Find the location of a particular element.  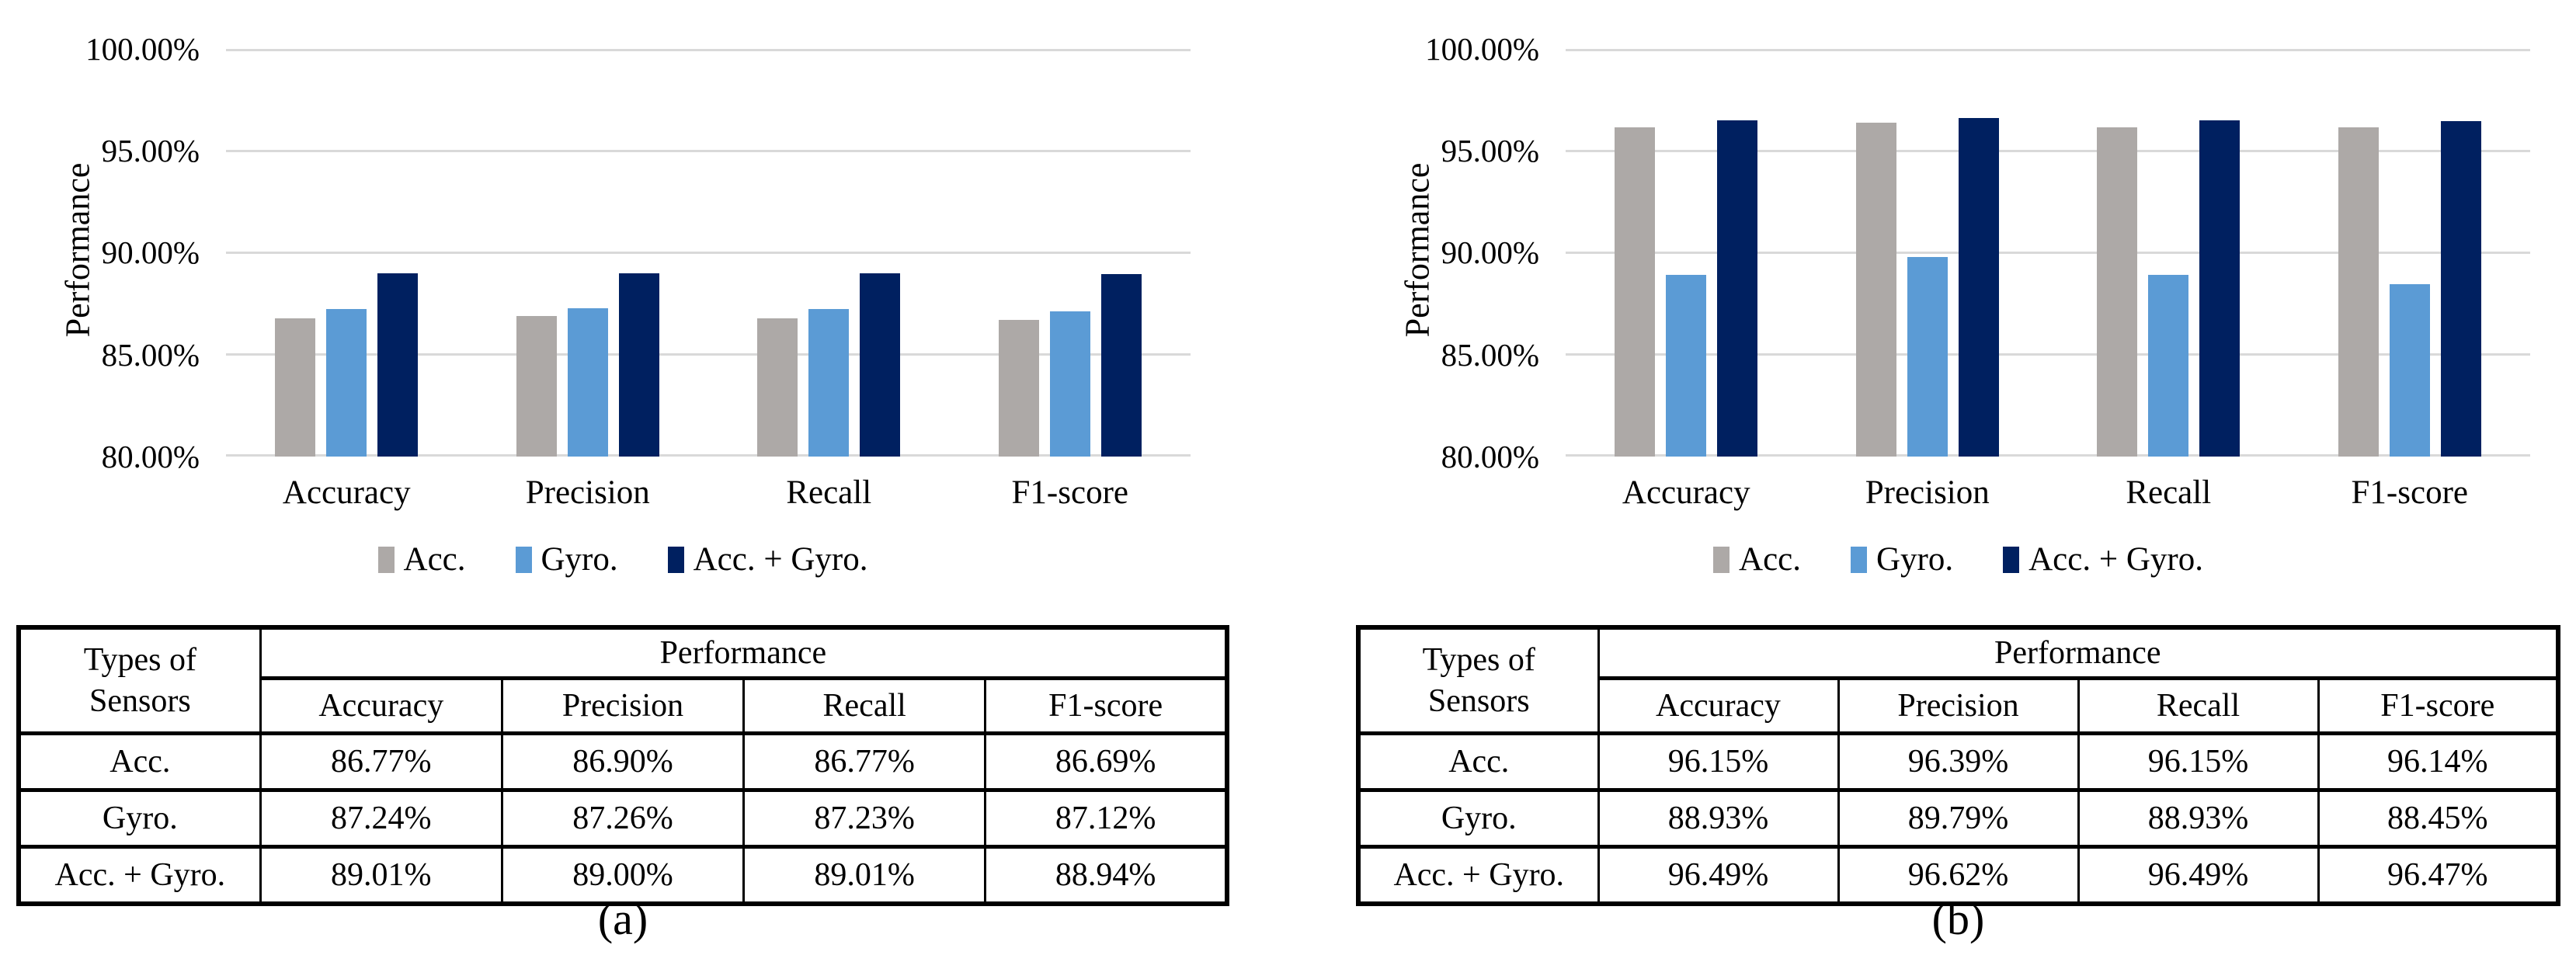

y-tick-80: 80.00% is located at coordinates (150, 457).